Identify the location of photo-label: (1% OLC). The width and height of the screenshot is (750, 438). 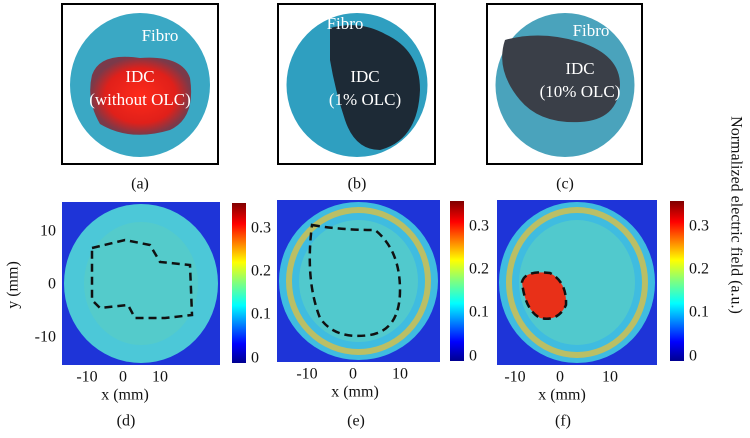
(365, 99).